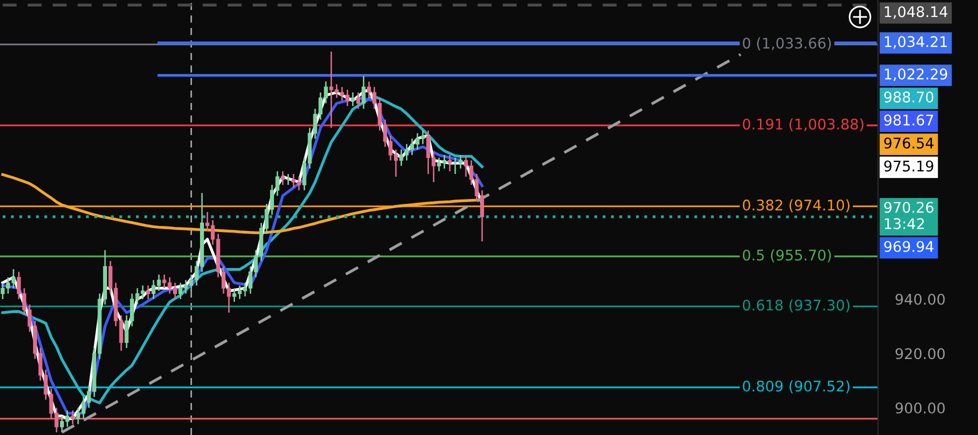  Describe the element at coordinates (909, 97) in the screenshot. I see `text: 988.70` at that location.